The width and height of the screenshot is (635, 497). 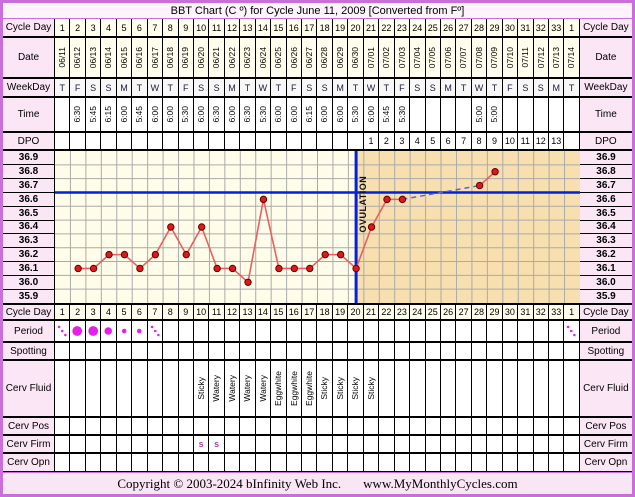 I want to click on date-row-cell-day-24: 07/04, so click(x=418, y=57).